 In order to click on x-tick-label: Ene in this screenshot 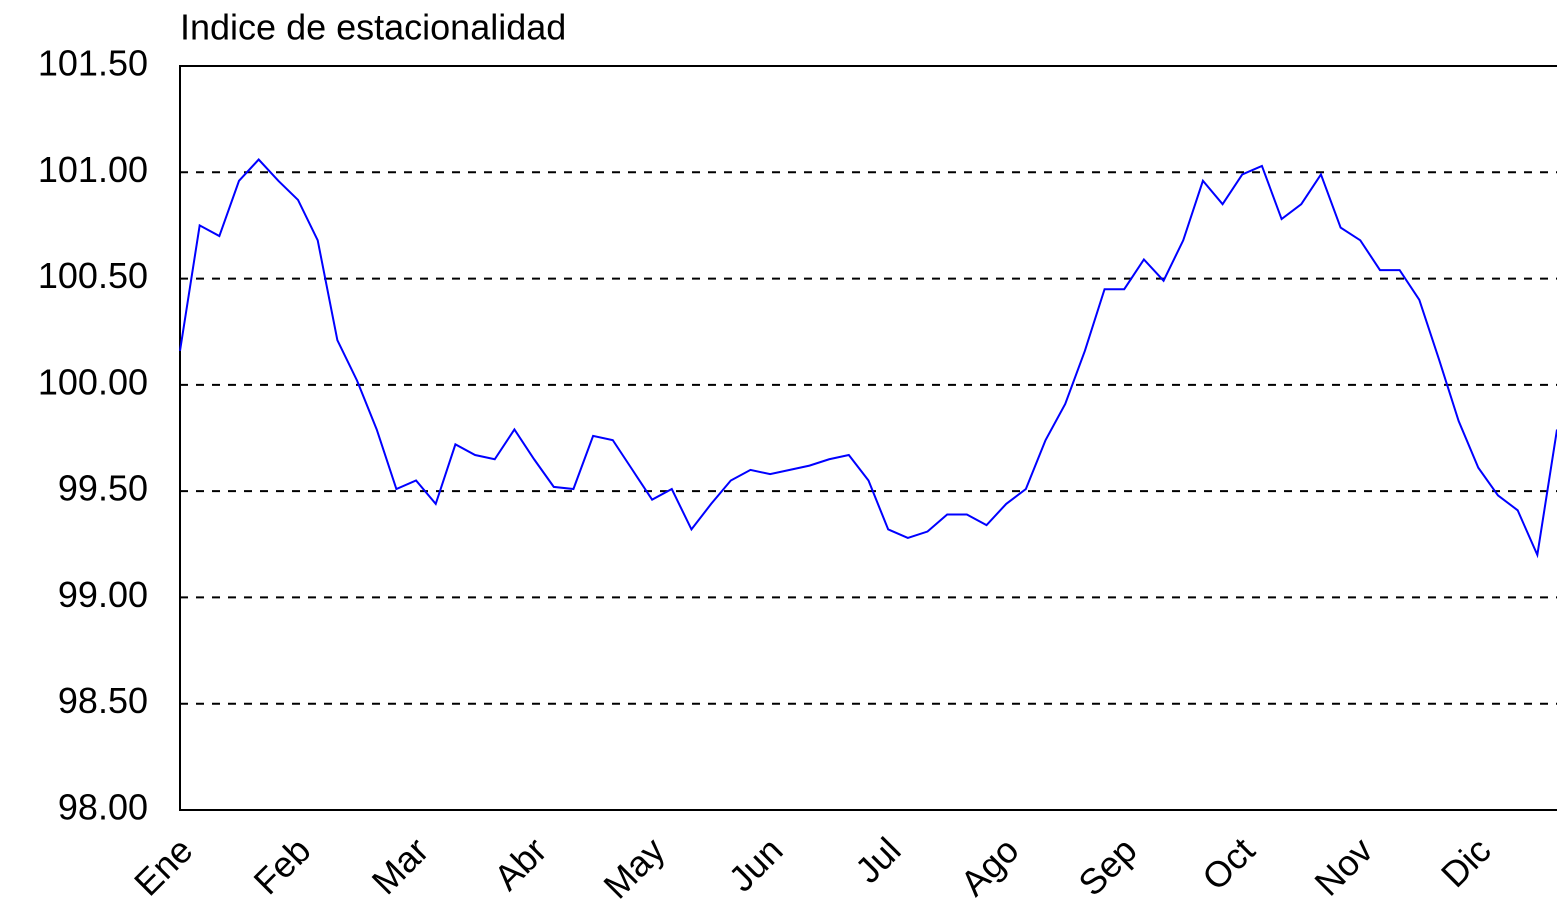, I will do `click(163, 866)`.